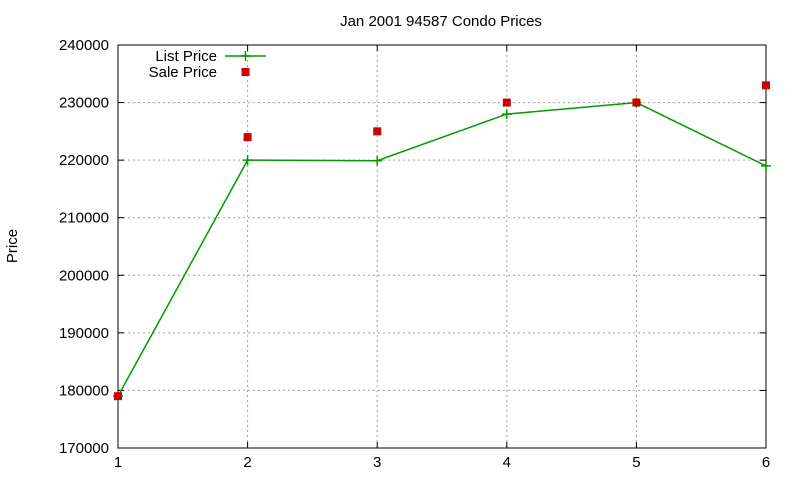  Describe the element at coordinates (84, 333) in the screenshot. I see `y-tick-label: 190000` at that location.